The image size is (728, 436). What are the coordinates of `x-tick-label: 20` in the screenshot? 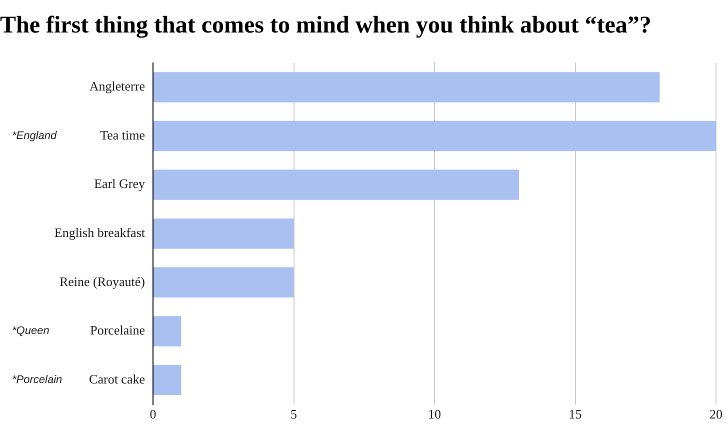 It's located at (716, 414).